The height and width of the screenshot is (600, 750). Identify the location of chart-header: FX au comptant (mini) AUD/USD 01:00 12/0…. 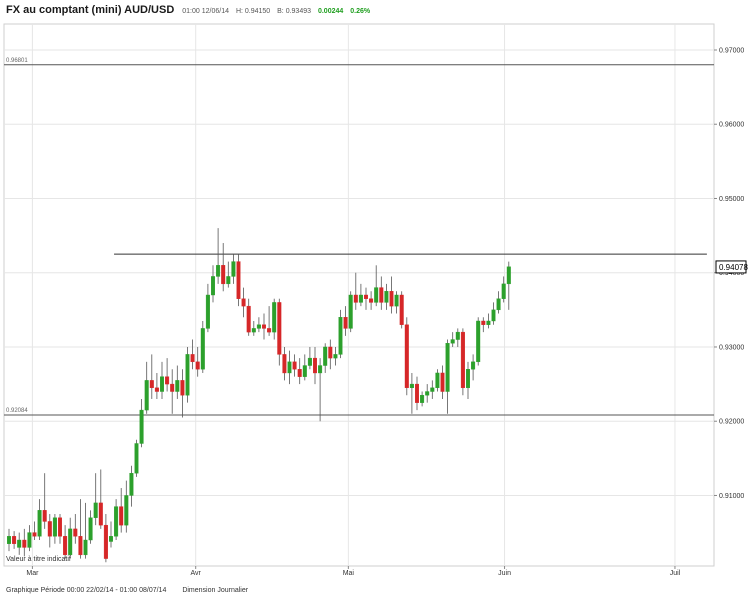
(190, 12).